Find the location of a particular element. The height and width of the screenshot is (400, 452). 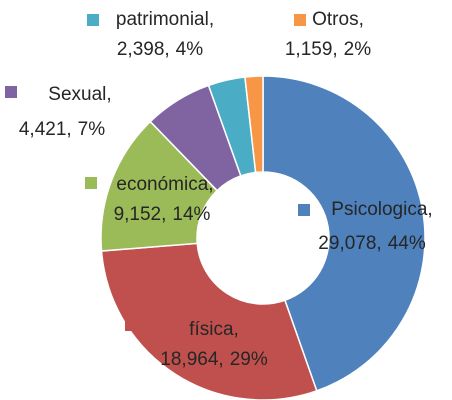

category-name: física is located at coordinates (211, 329).